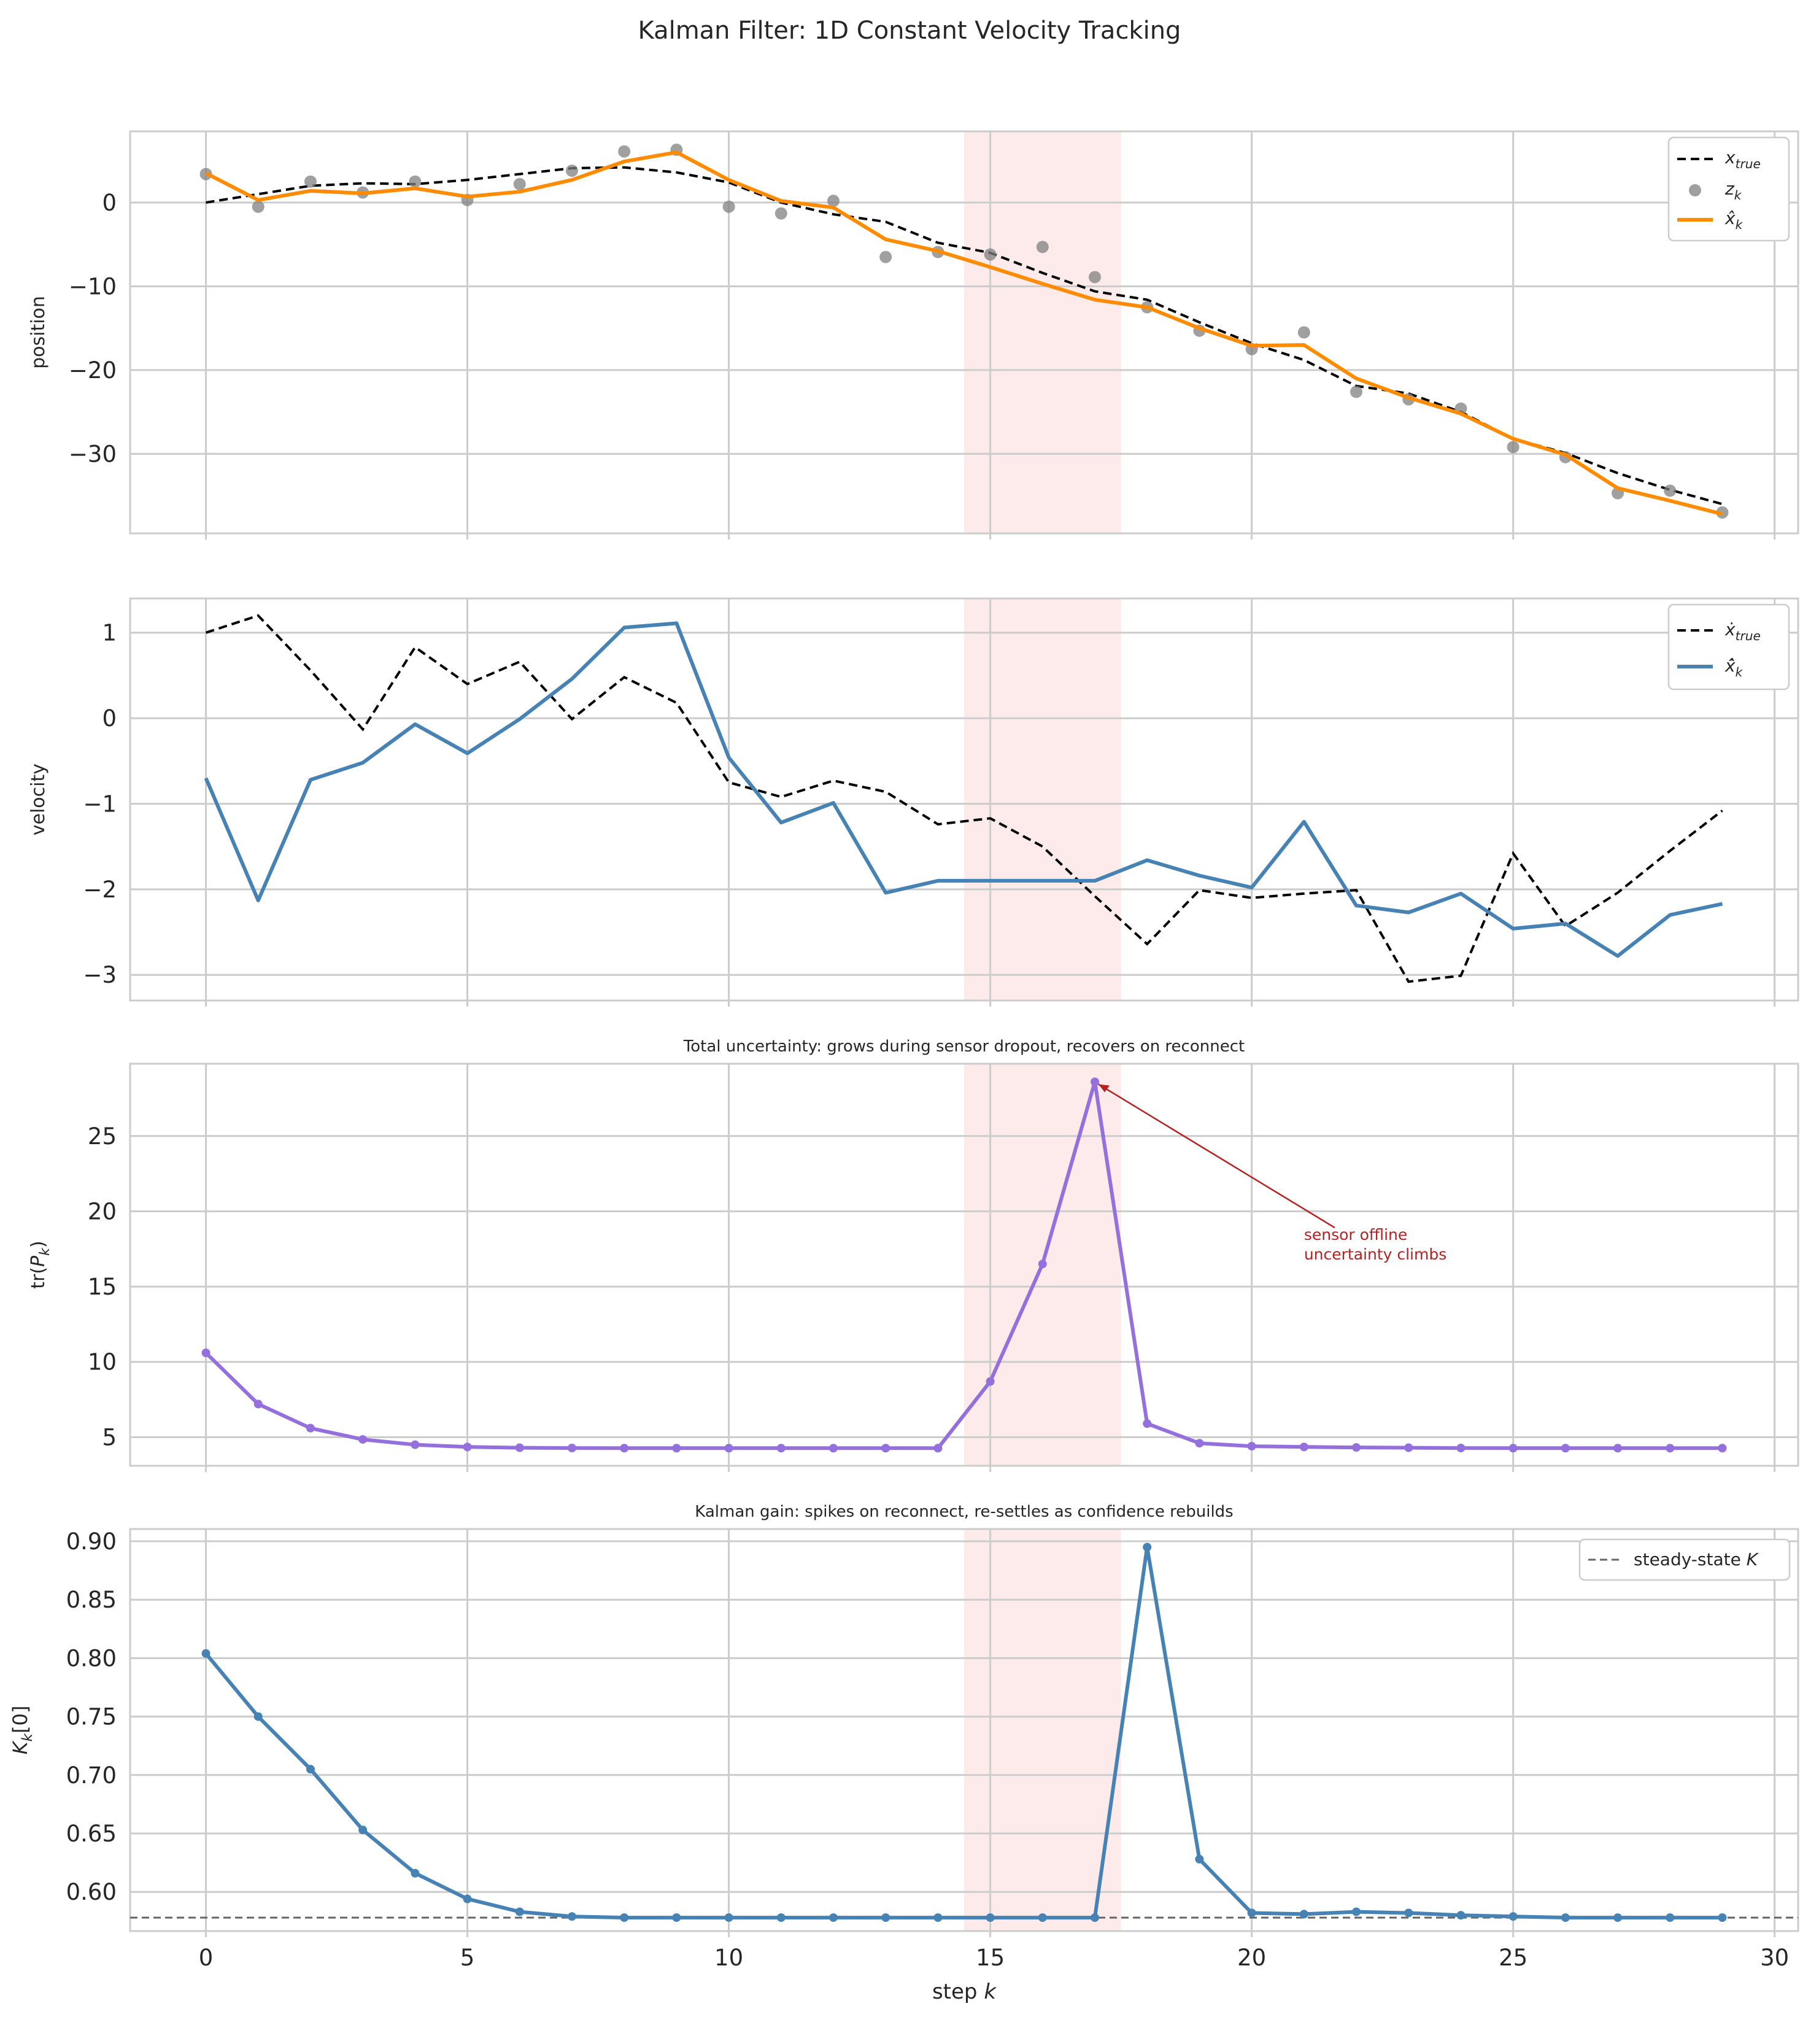 Image resolution: width=1819 pixels, height=2044 pixels. Describe the element at coordinates (92, 1834) in the screenshot. I see `y-tick-label: 0.65` at that location.